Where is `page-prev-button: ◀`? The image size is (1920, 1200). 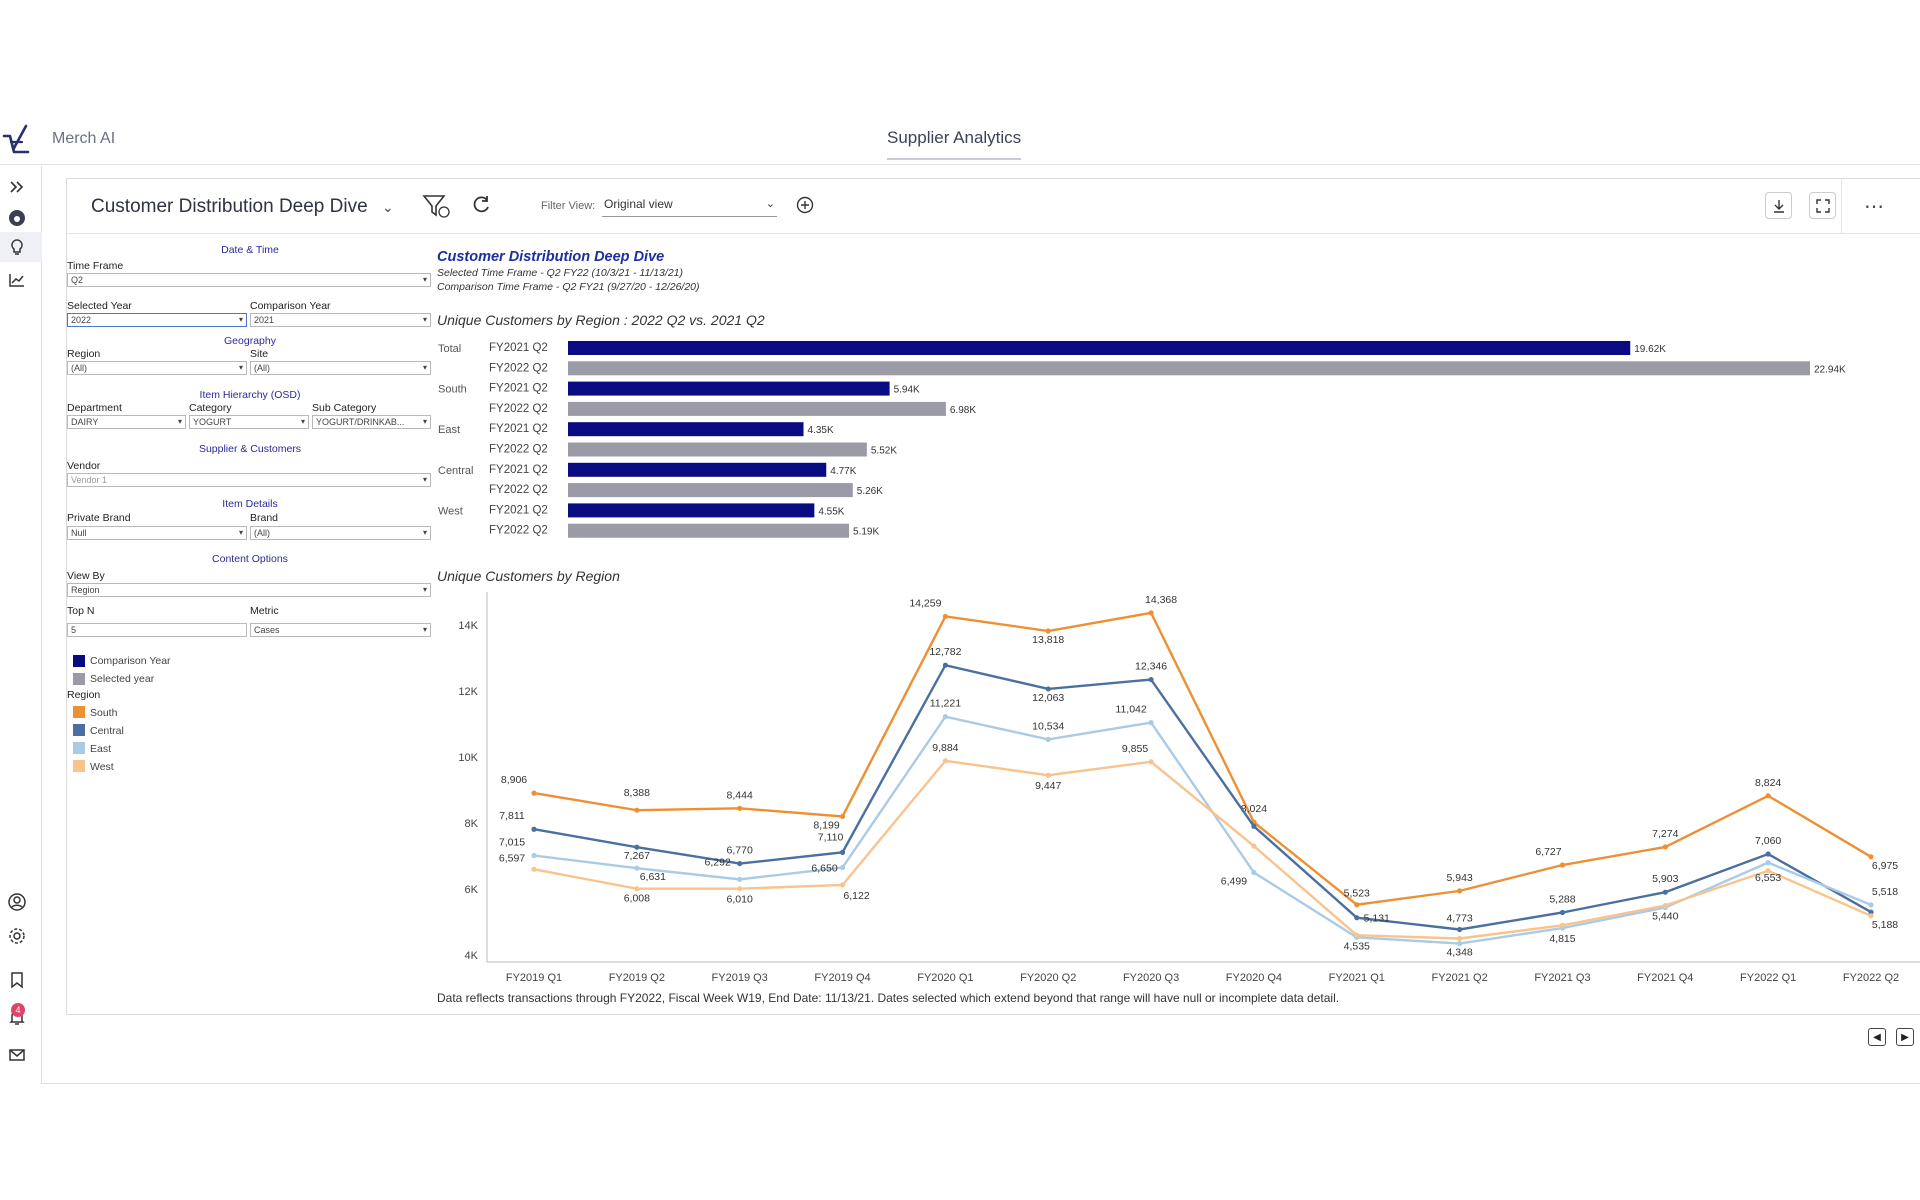 page-prev-button: ◀ is located at coordinates (1877, 1037).